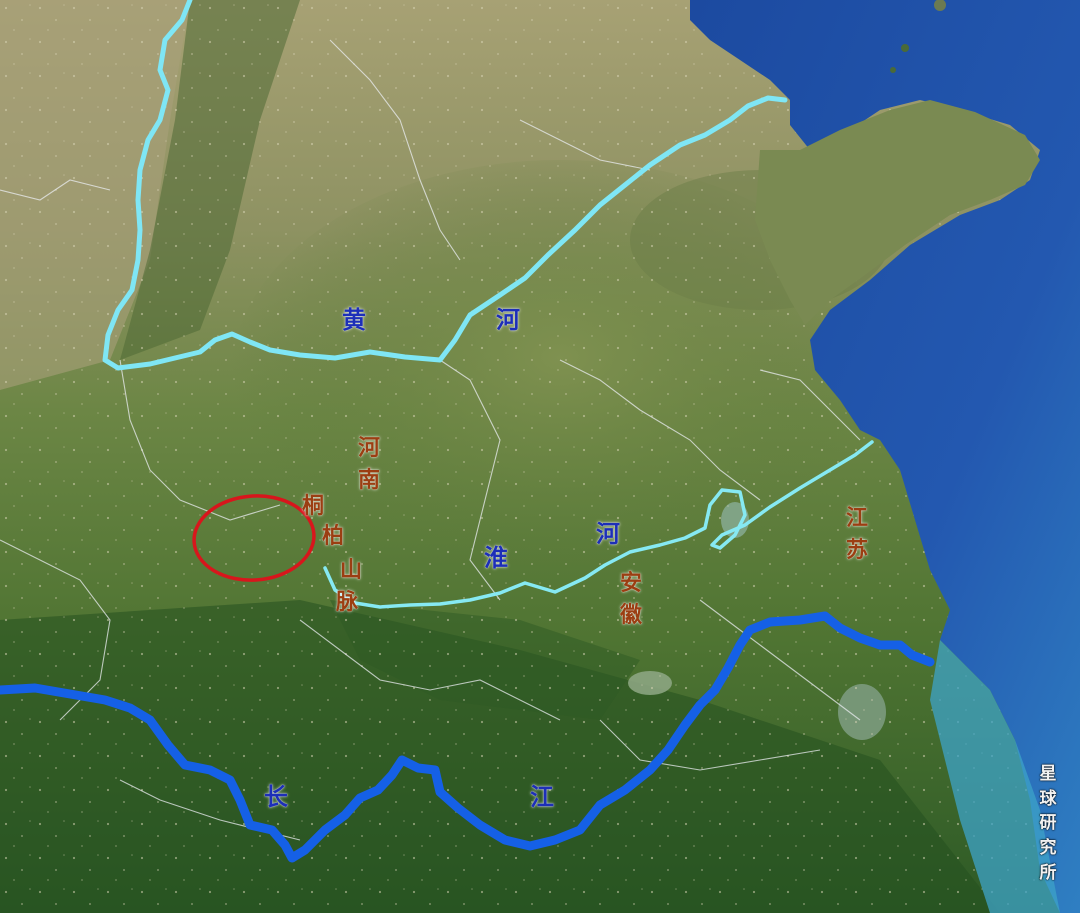 The image size is (1080, 913). Describe the element at coordinates (608, 534) in the screenshot. I see `huai-river-label-2: 河` at that location.